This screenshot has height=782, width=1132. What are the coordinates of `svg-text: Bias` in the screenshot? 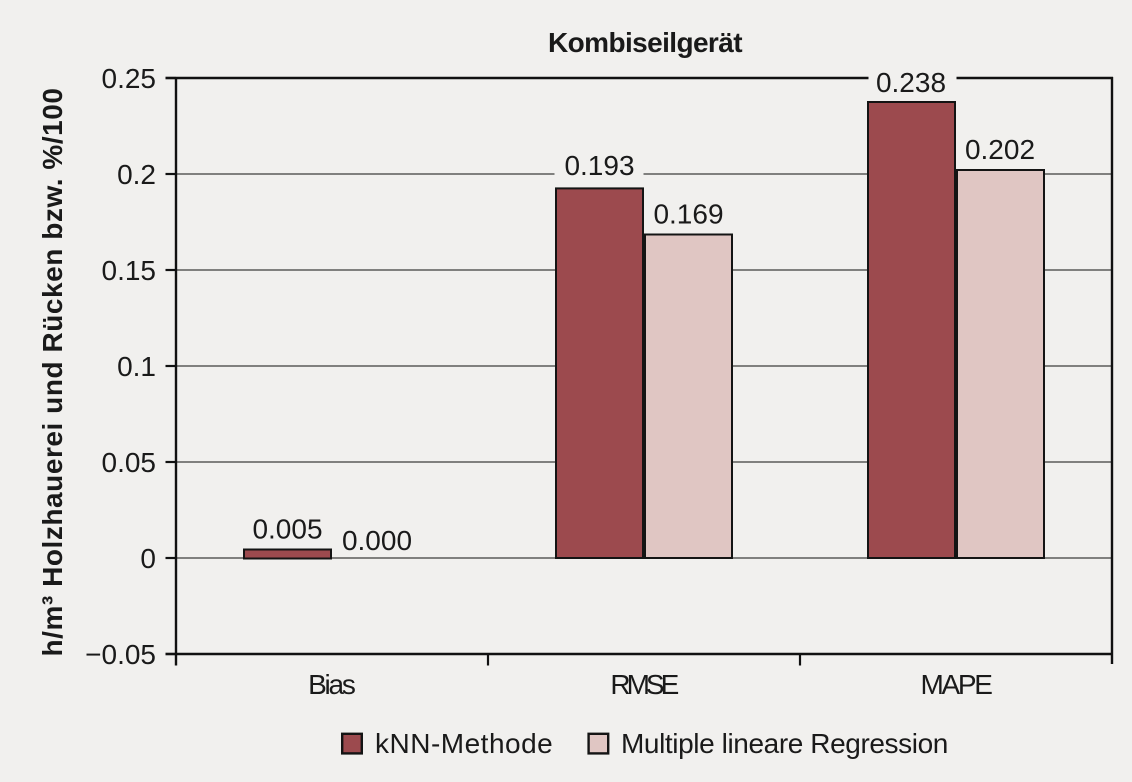 It's located at (331, 684).